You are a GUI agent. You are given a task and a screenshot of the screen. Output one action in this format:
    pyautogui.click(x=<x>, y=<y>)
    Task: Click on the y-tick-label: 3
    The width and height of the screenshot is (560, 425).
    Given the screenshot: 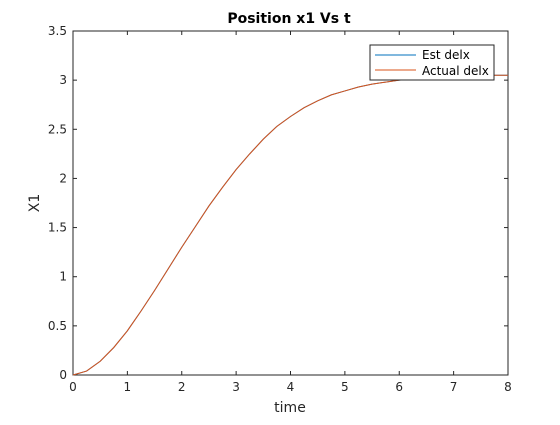 What is the action you would take?
    pyautogui.click(x=63, y=80)
    